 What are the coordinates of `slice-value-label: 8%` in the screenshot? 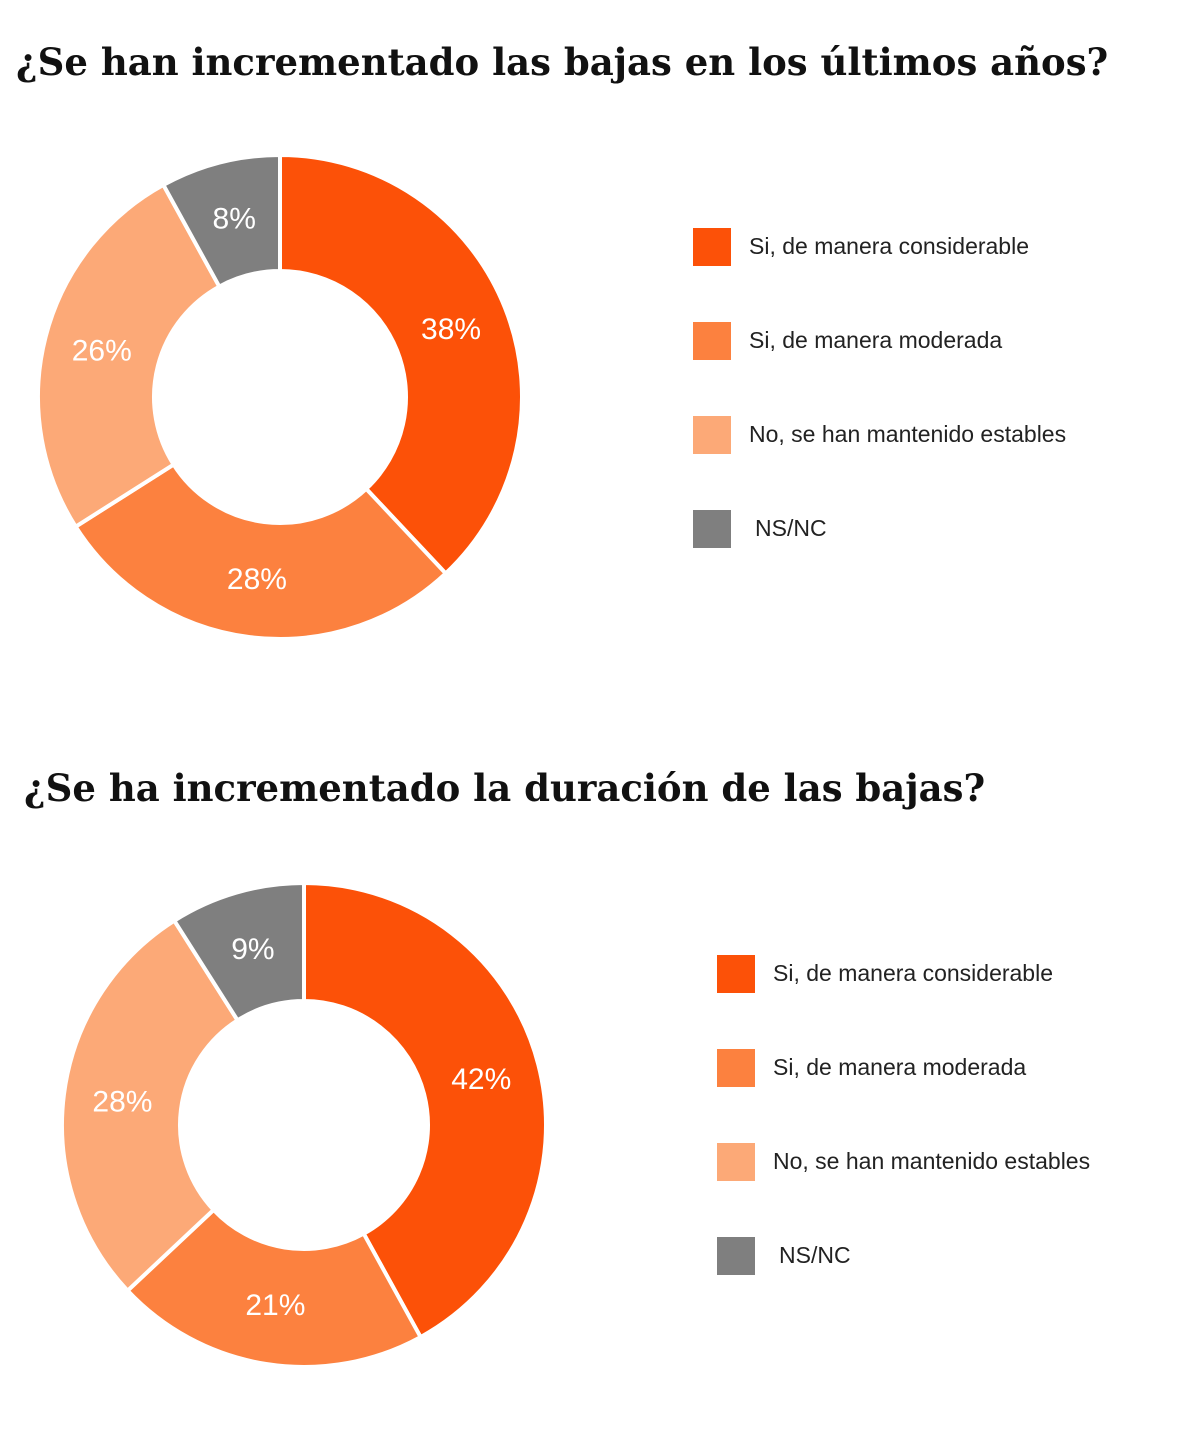 It's located at (234, 218).